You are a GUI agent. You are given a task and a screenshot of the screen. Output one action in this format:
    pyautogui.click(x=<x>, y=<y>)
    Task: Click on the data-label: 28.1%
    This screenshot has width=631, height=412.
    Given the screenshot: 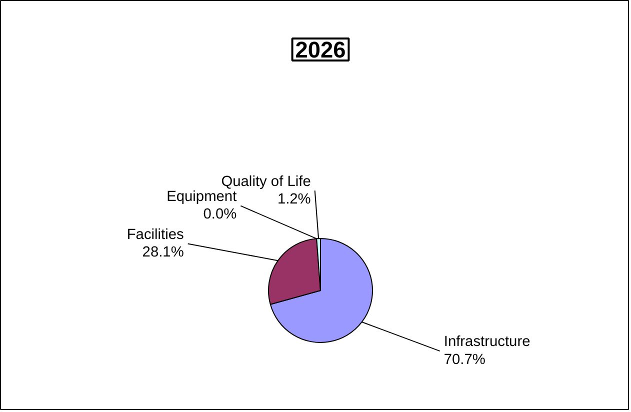 What is the action you would take?
    pyautogui.click(x=163, y=252)
    